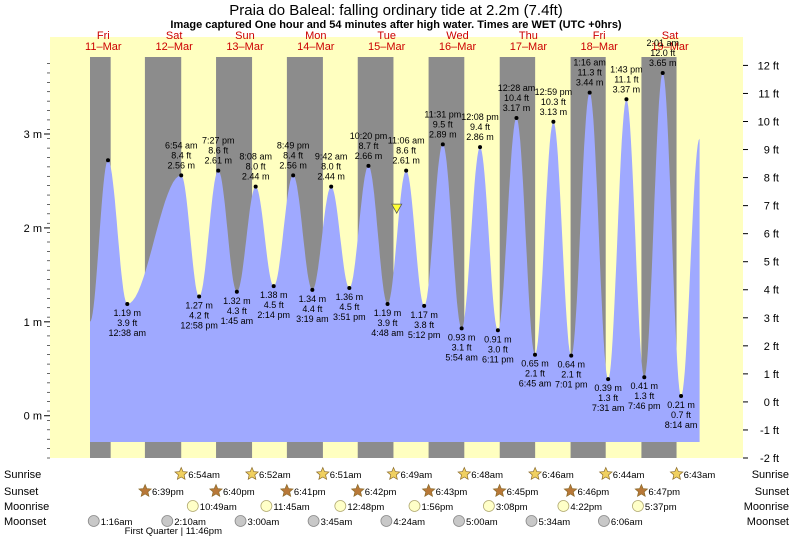  I want to click on moonset-label-left: Moonset, so click(25, 522).